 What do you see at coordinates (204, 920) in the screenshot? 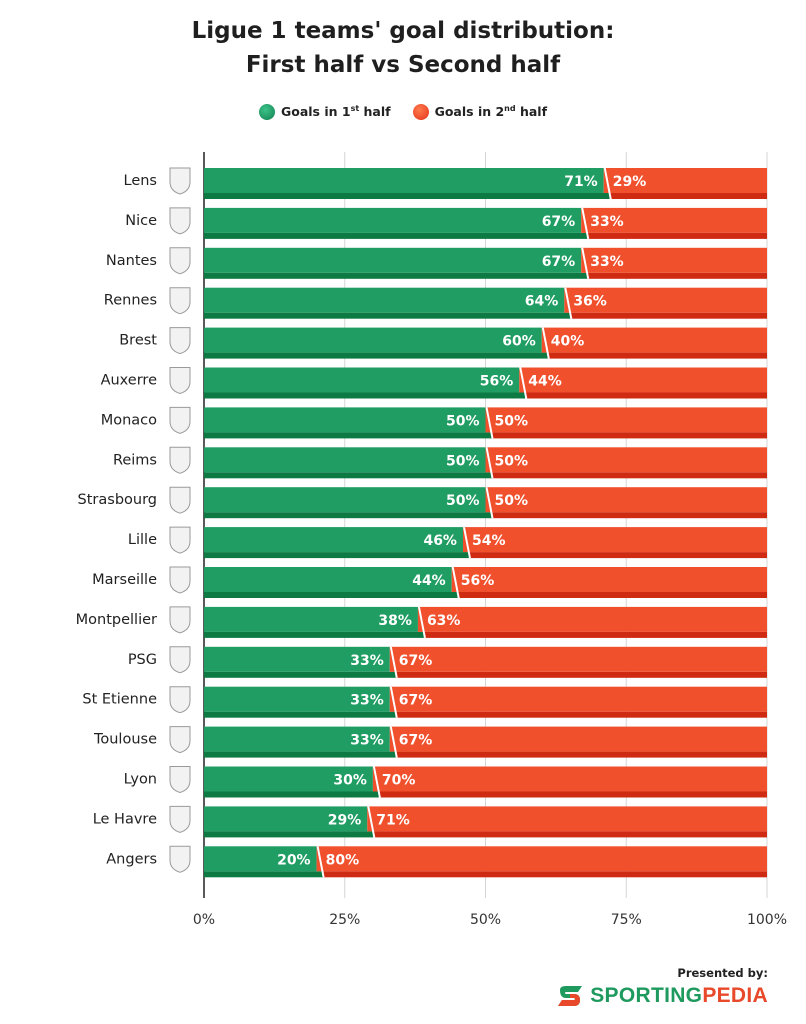
I see `x-tick-label: 0%` at bounding box center [204, 920].